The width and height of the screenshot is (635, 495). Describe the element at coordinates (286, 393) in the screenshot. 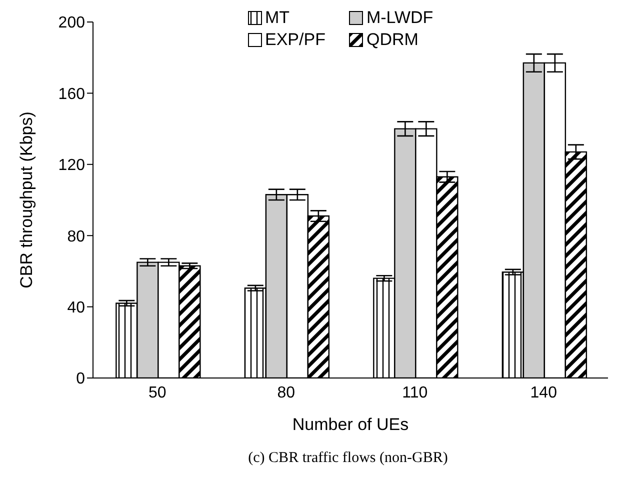

I see `x-tick-label: 80` at that location.